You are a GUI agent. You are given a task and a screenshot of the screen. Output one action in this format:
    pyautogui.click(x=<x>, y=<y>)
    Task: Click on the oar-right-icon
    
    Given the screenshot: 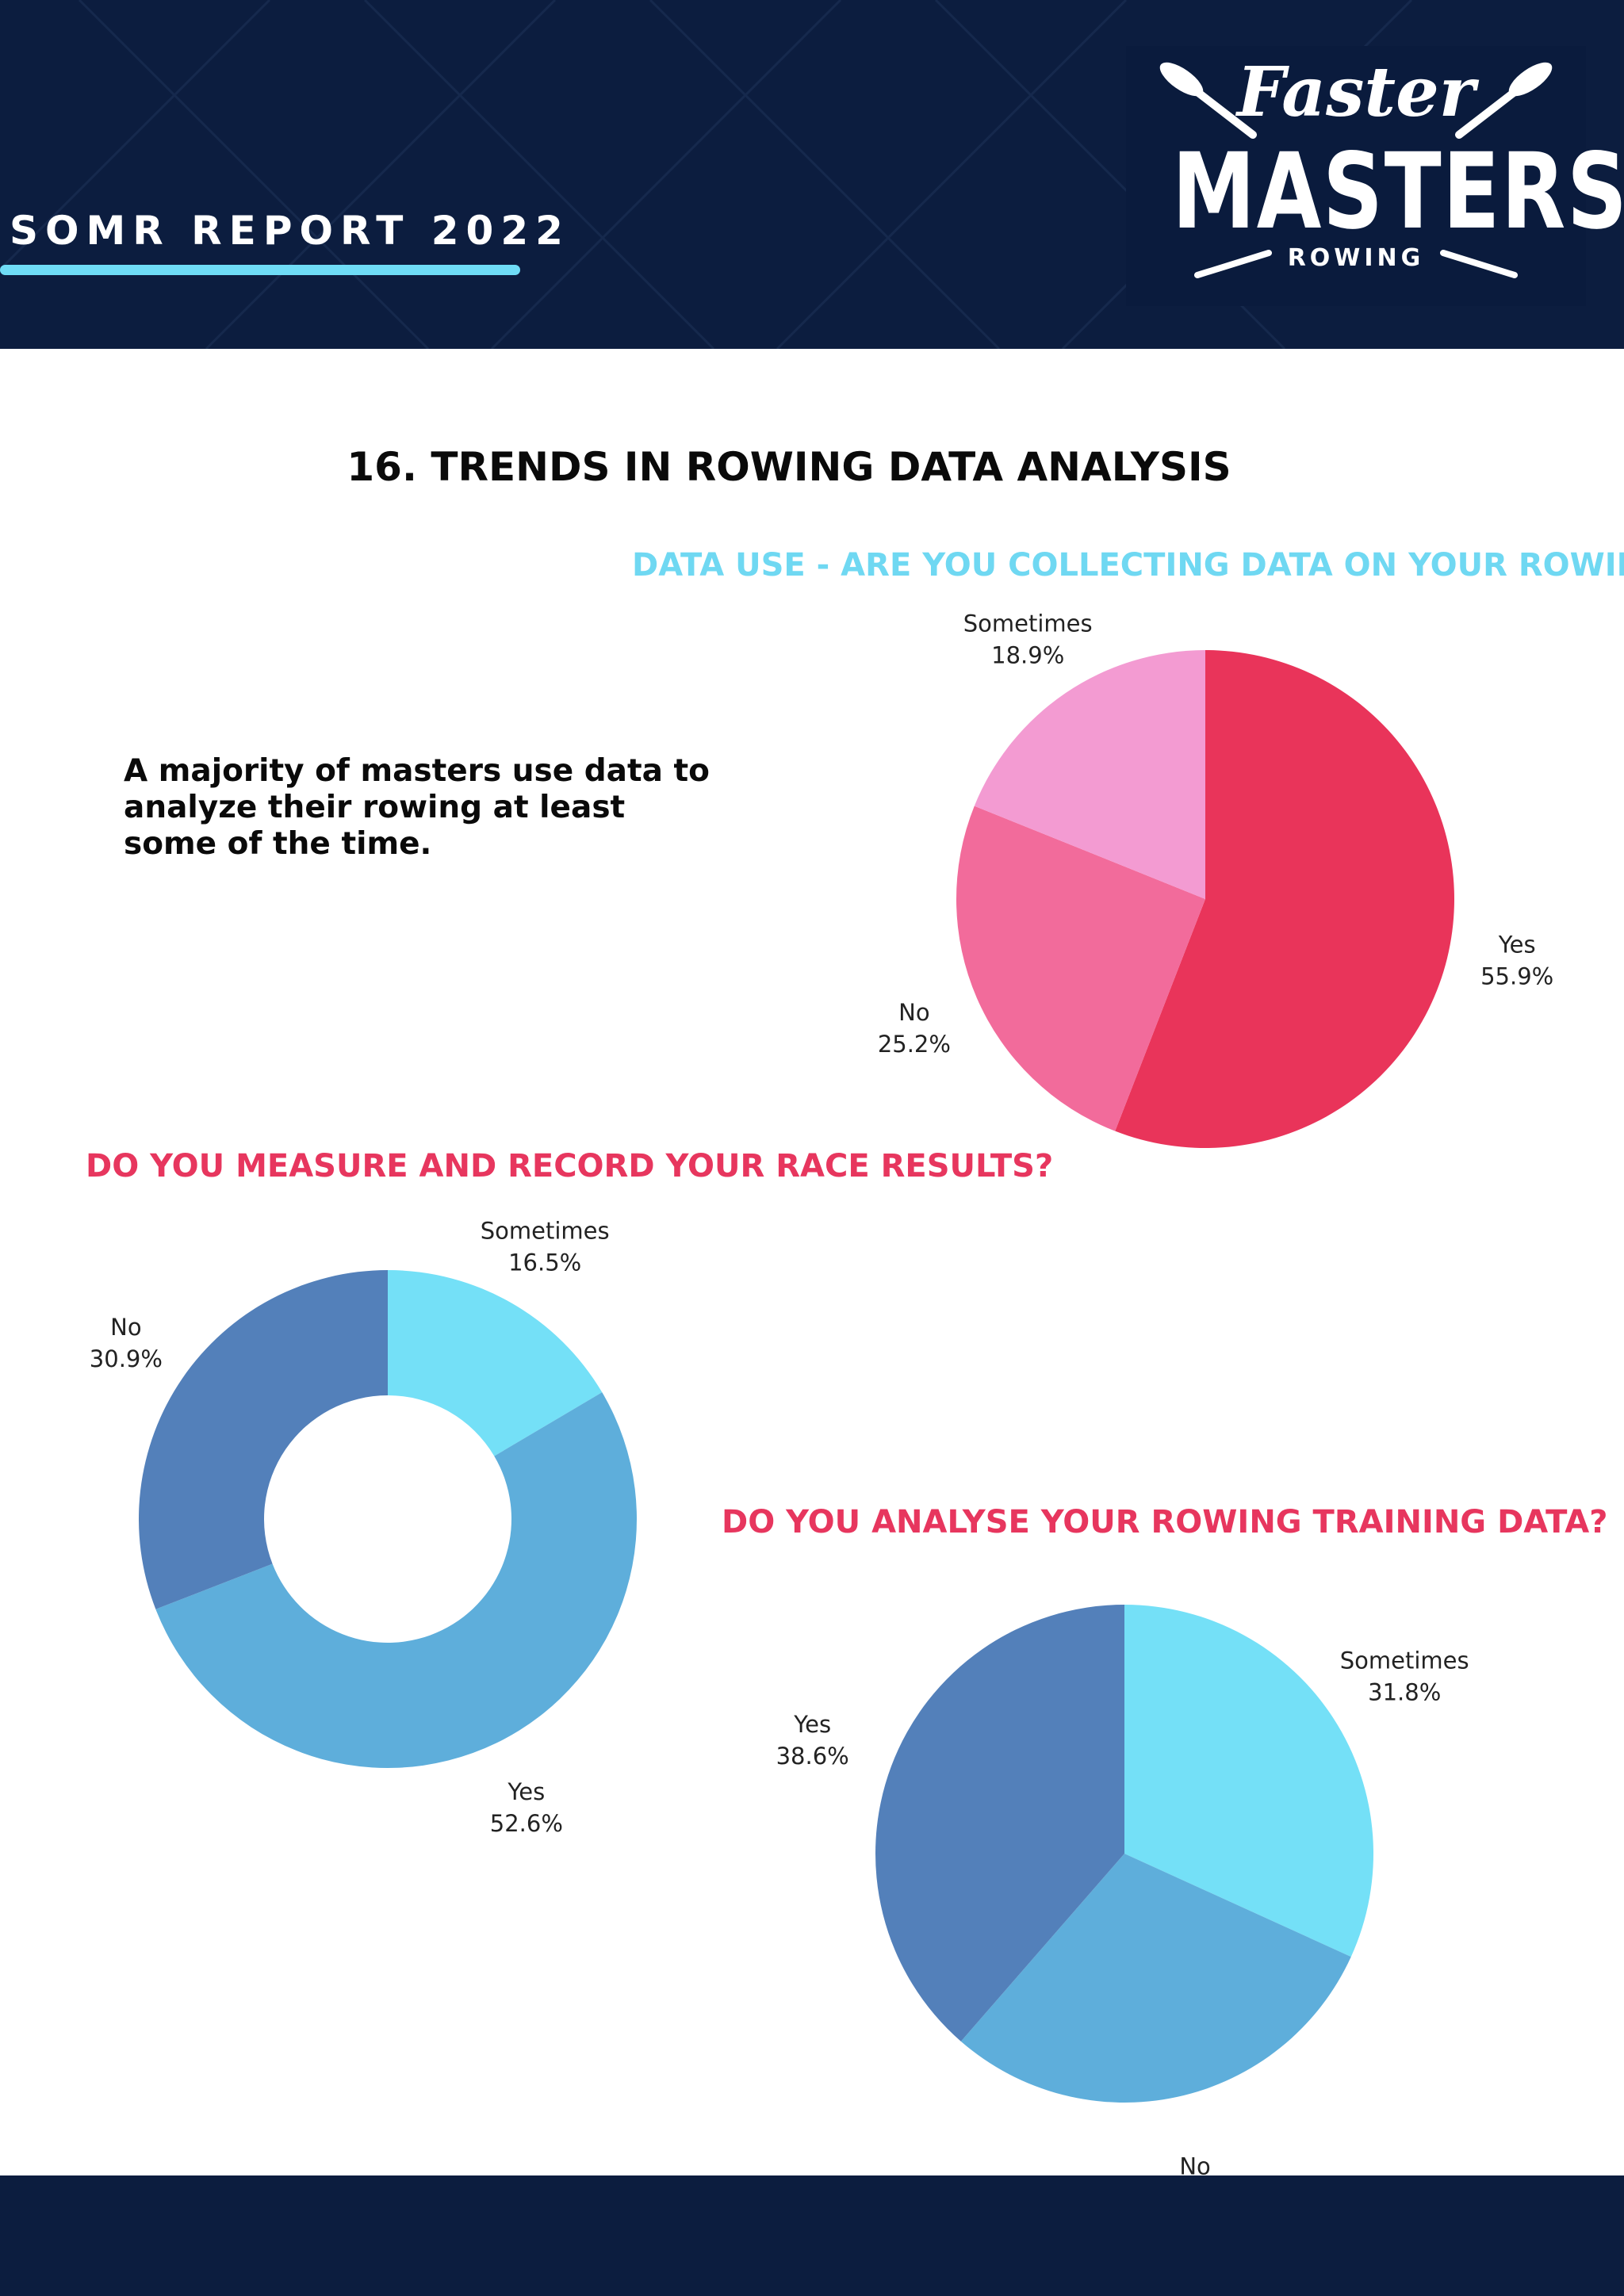 What is the action you would take?
    pyautogui.click(x=1504, y=101)
    